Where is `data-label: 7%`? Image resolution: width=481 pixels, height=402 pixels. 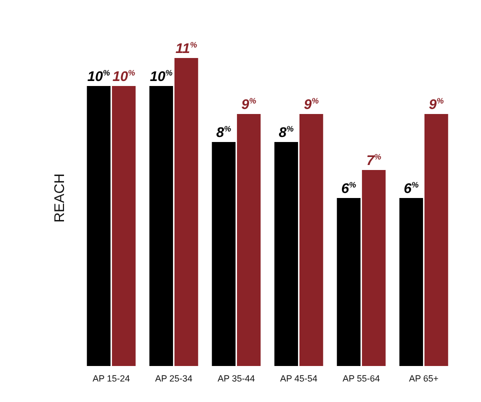 data-label: 7% is located at coordinates (374, 160).